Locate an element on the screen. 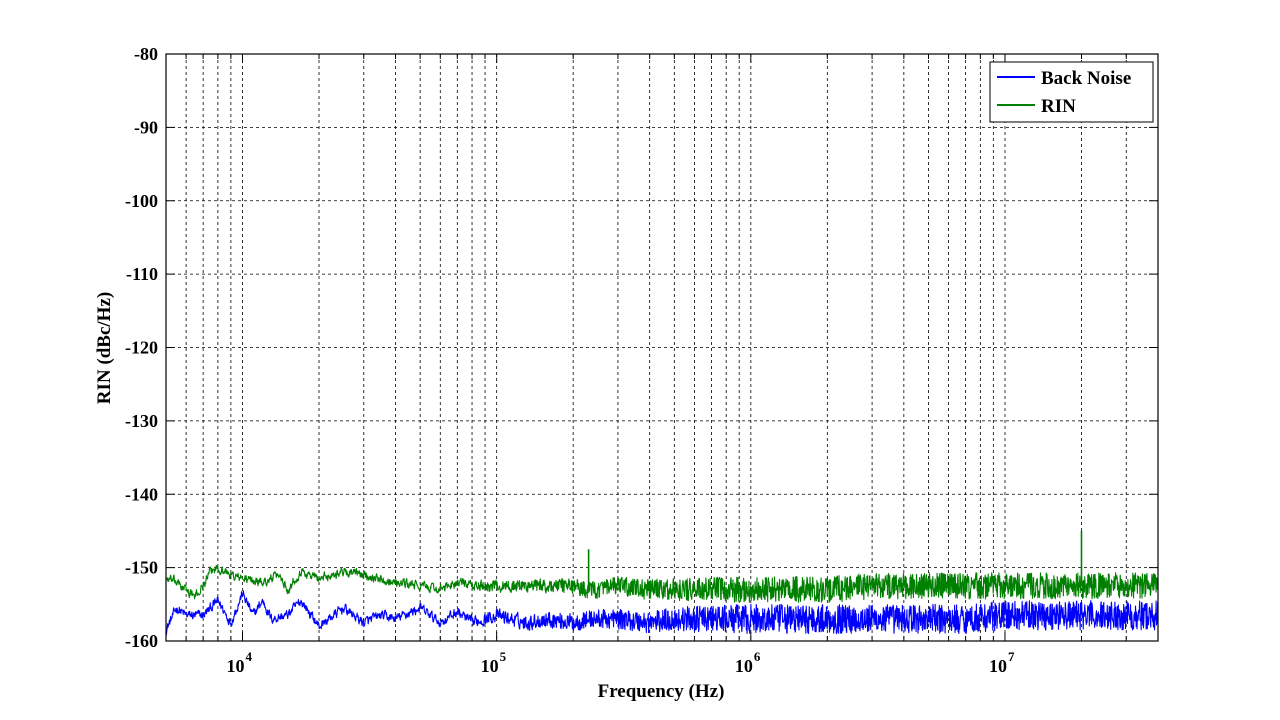 This screenshot has height=720, width=1280. y-tick-label: -160 is located at coordinates (141, 641).